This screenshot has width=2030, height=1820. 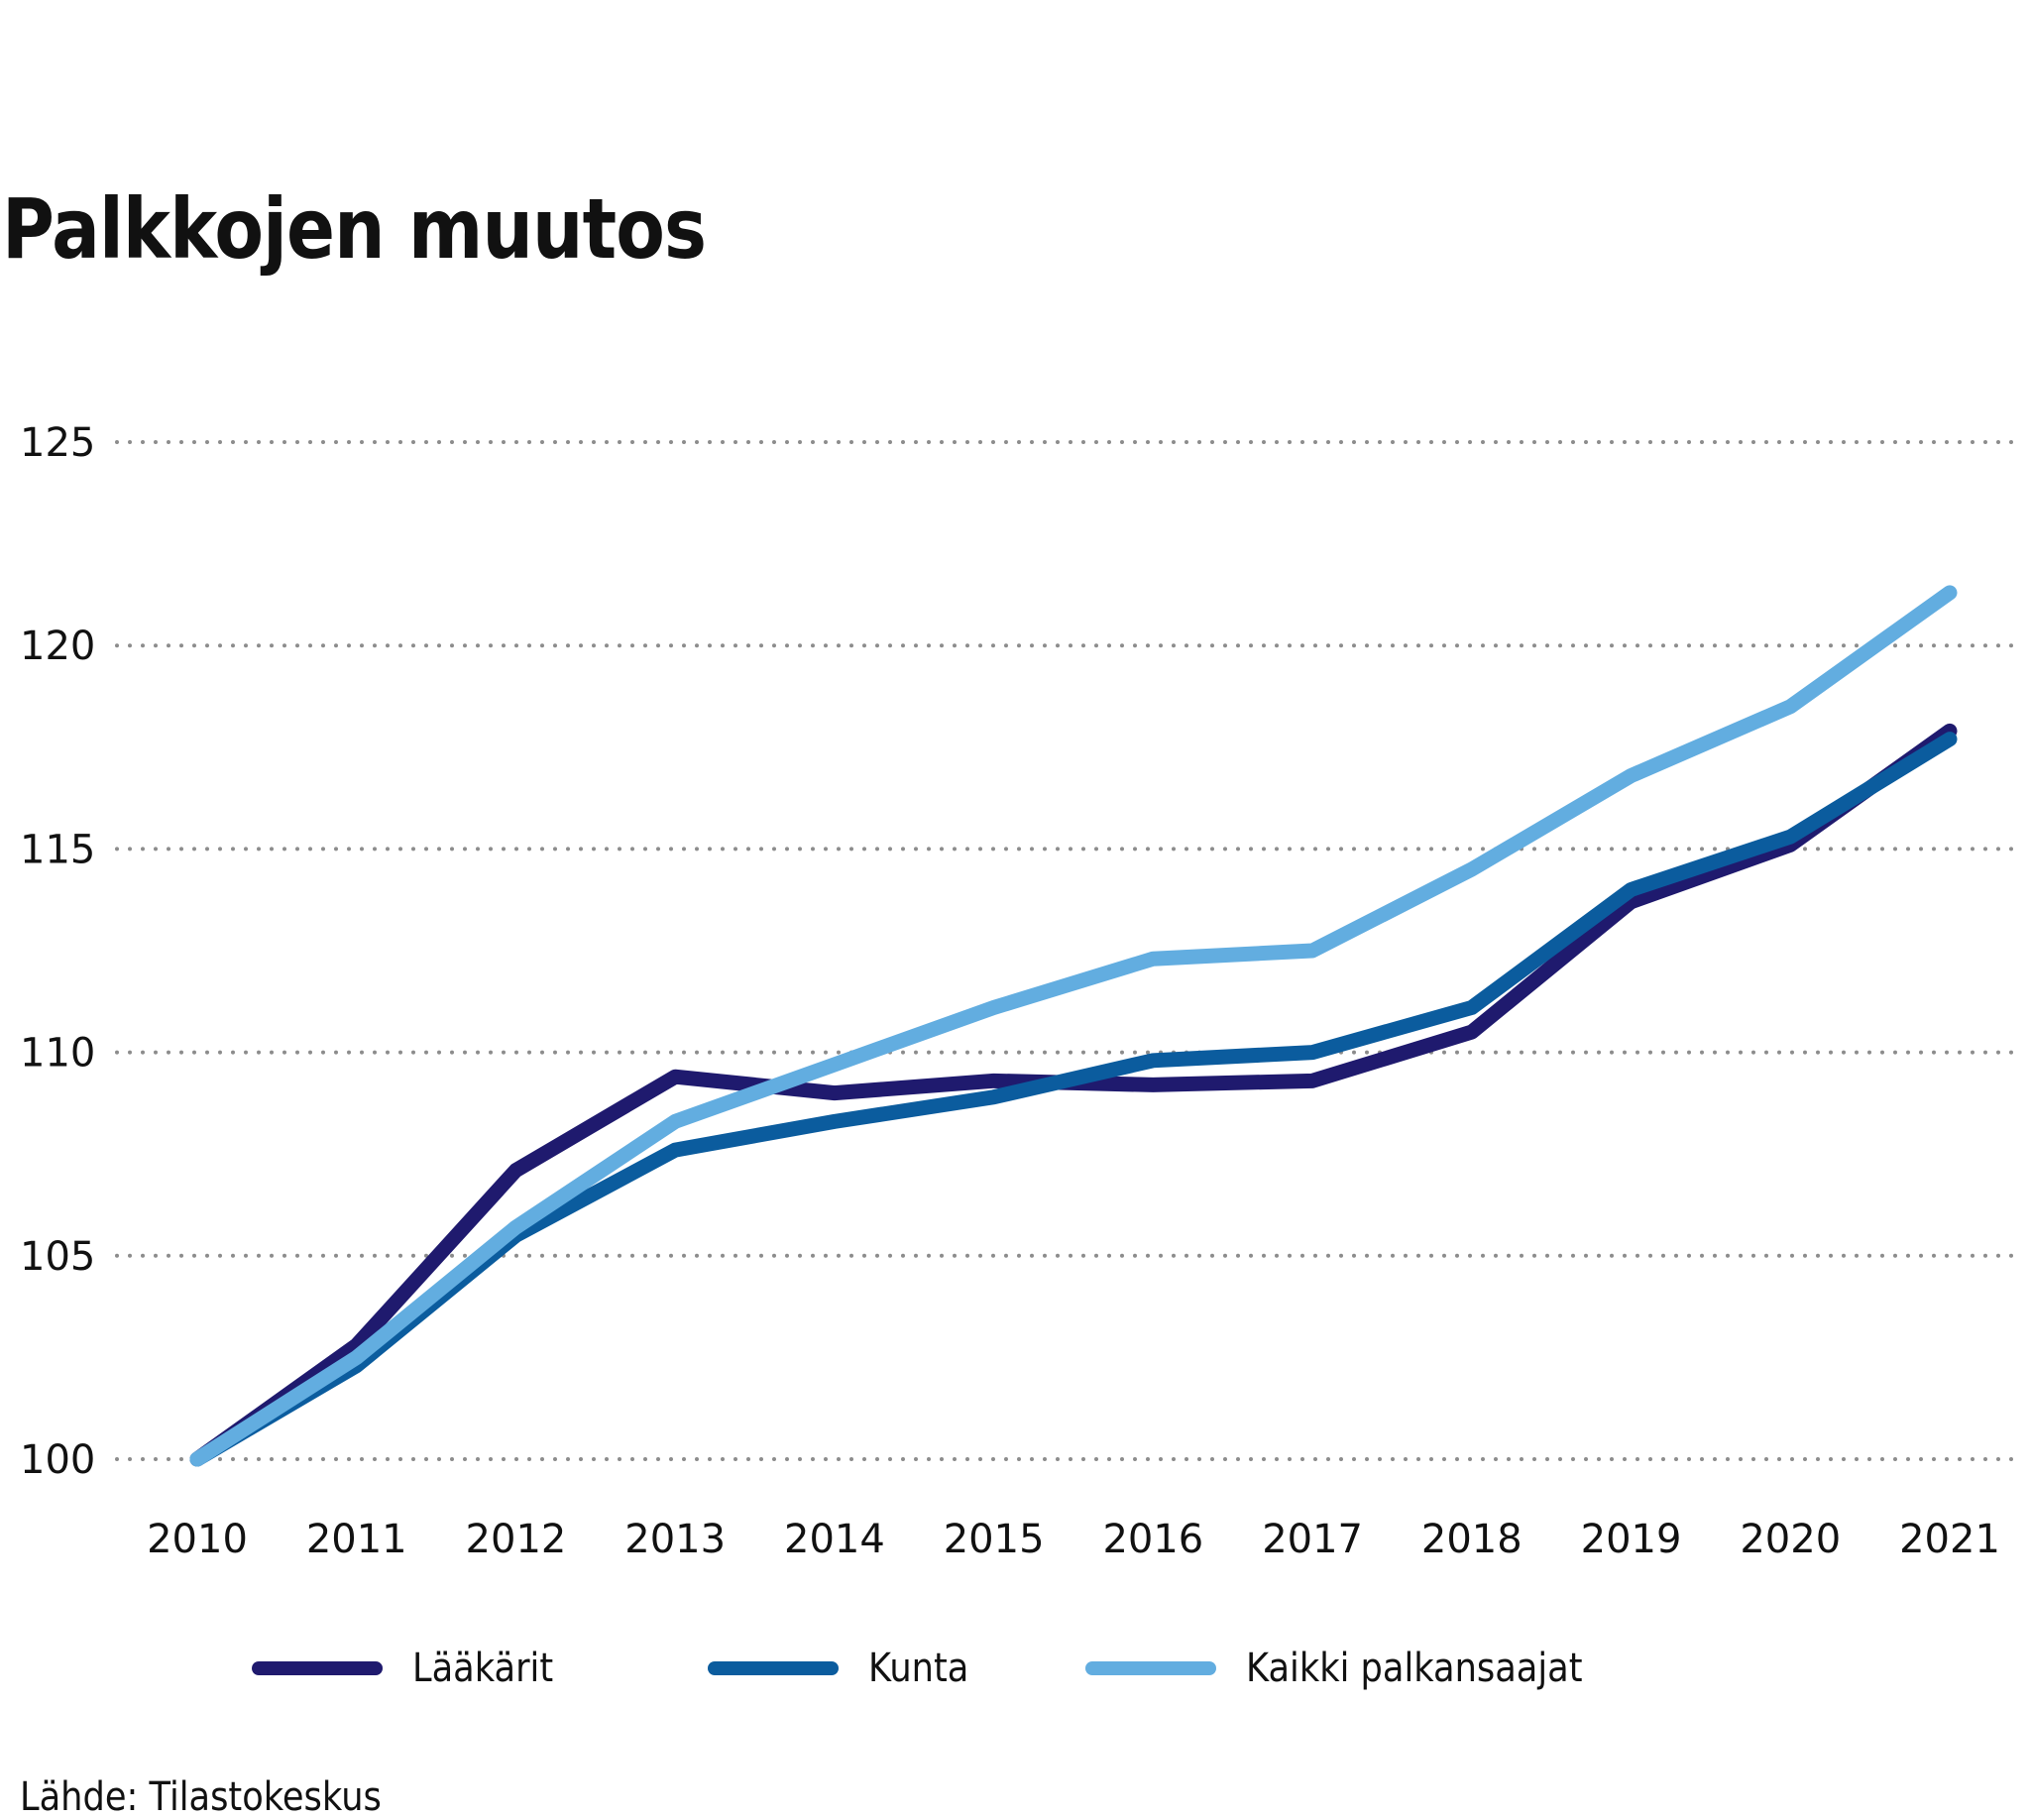 I want to click on chart-title: Palkkojen muutos, so click(x=354, y=229).